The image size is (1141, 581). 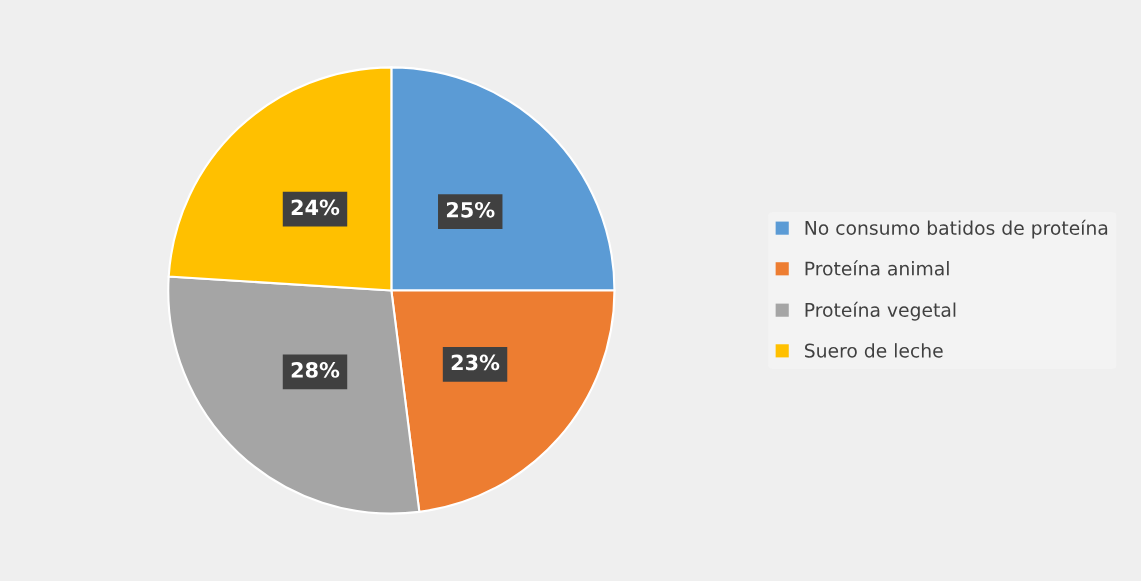 I want to click on data-label: 28%, so click(x=315, y=370).